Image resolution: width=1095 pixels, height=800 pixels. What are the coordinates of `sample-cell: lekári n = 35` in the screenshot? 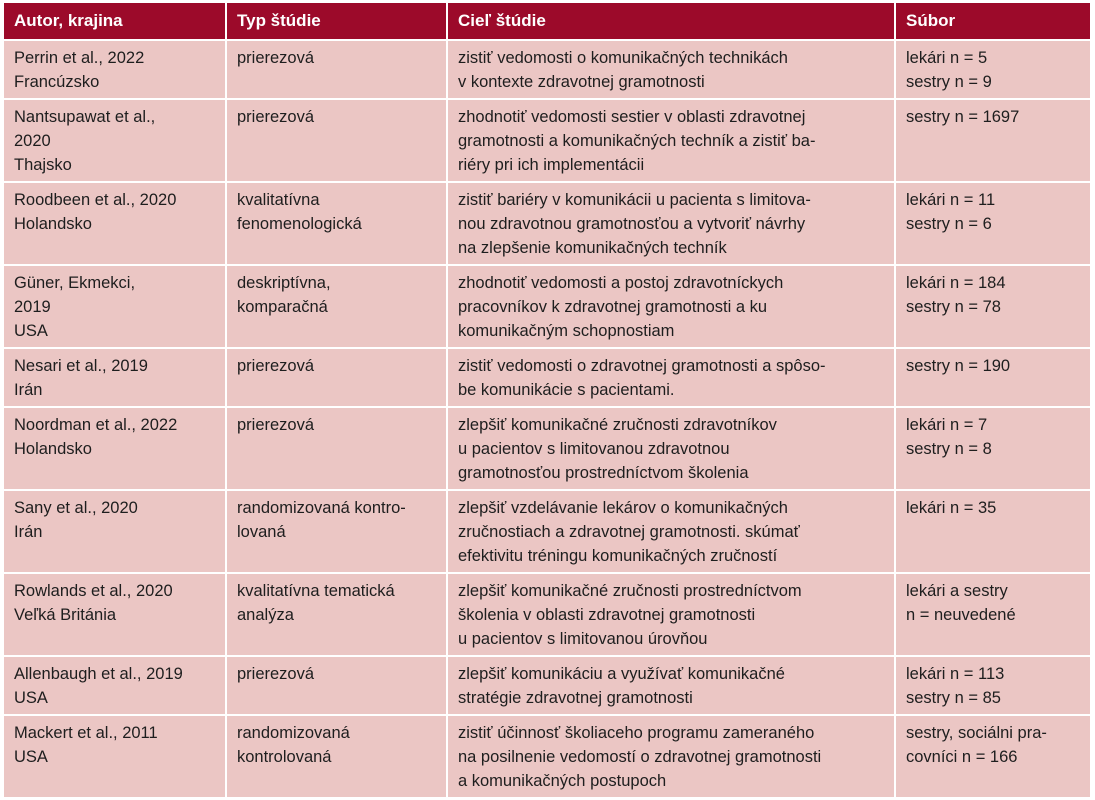 It's located at (992, 532).